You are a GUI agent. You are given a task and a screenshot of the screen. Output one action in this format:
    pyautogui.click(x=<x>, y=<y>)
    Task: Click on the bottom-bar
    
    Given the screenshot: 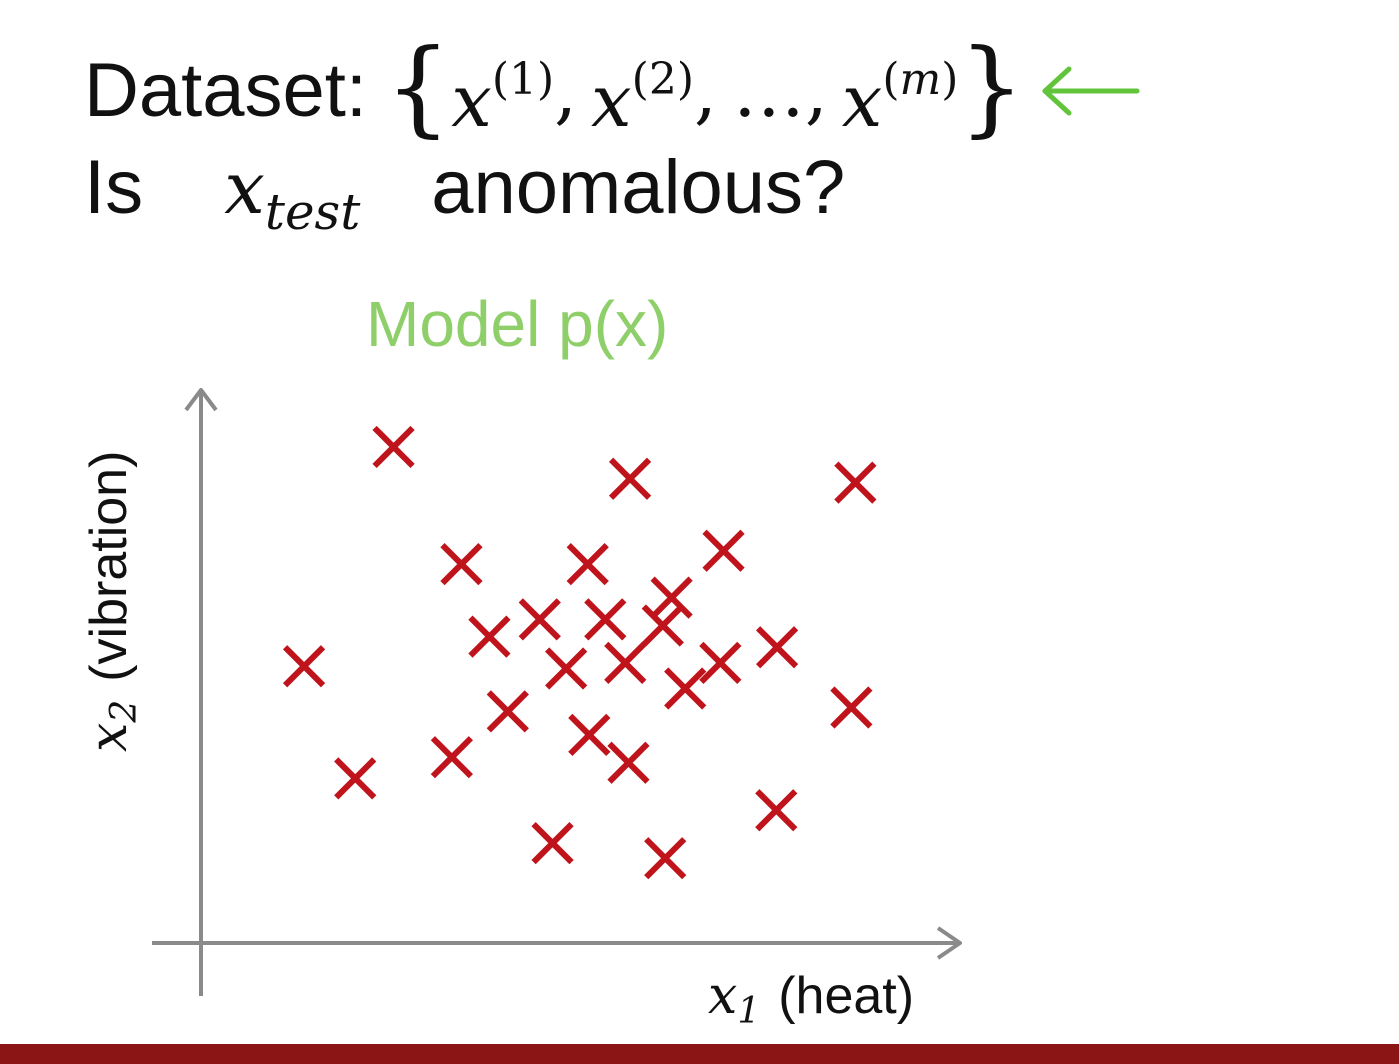 What is the action you would take?
    pyautogui.click(x=699, y=1054)
    